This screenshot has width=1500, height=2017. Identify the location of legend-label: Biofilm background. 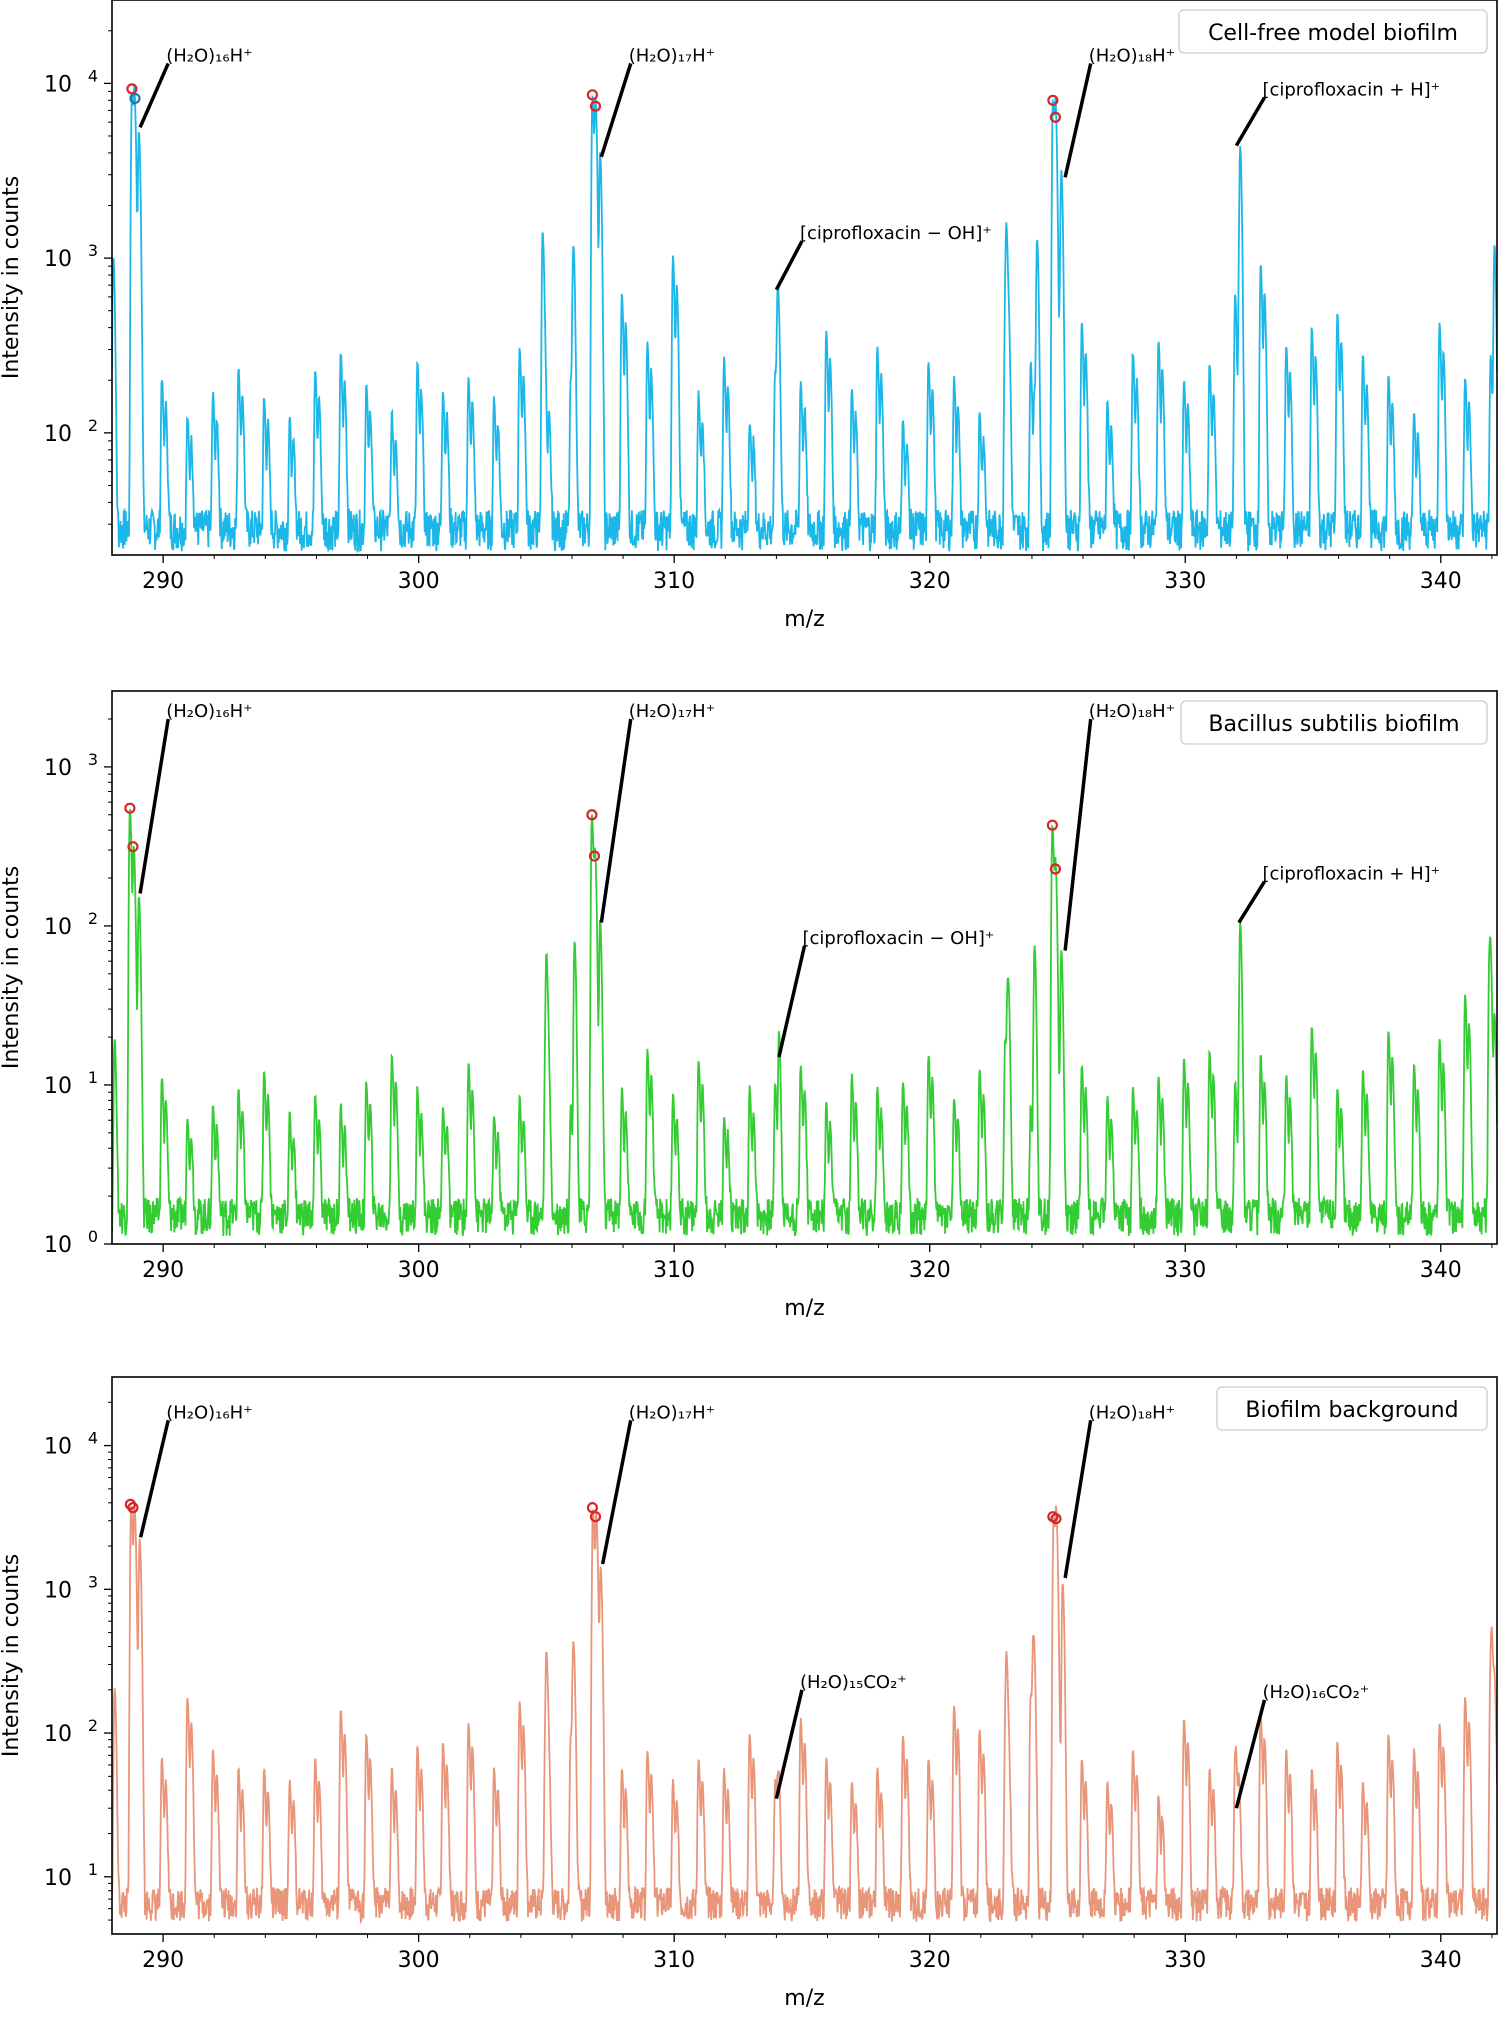
(1351, 1410).